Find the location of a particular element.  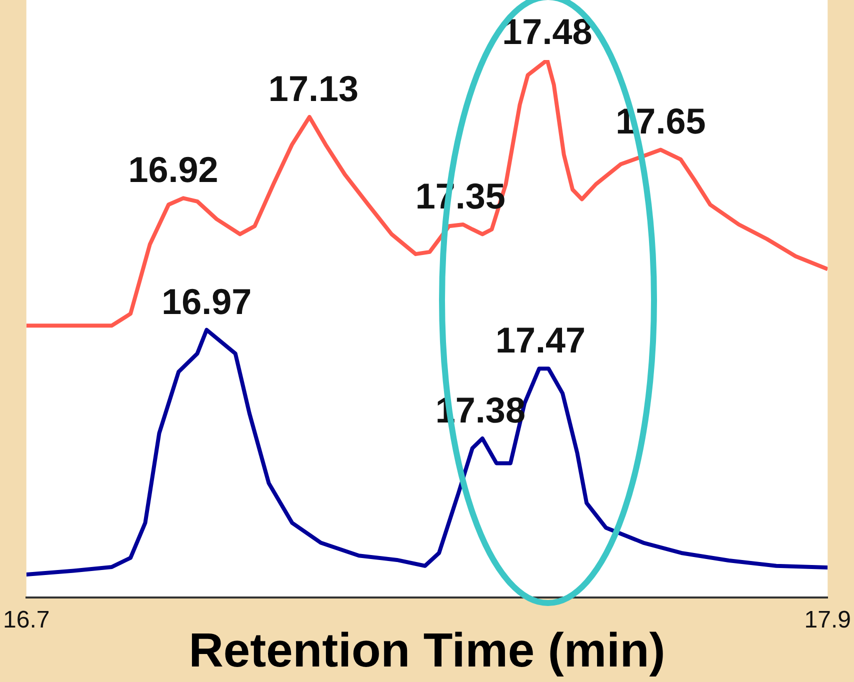

annotation: 17.47 is located at coordinates (540, 340).